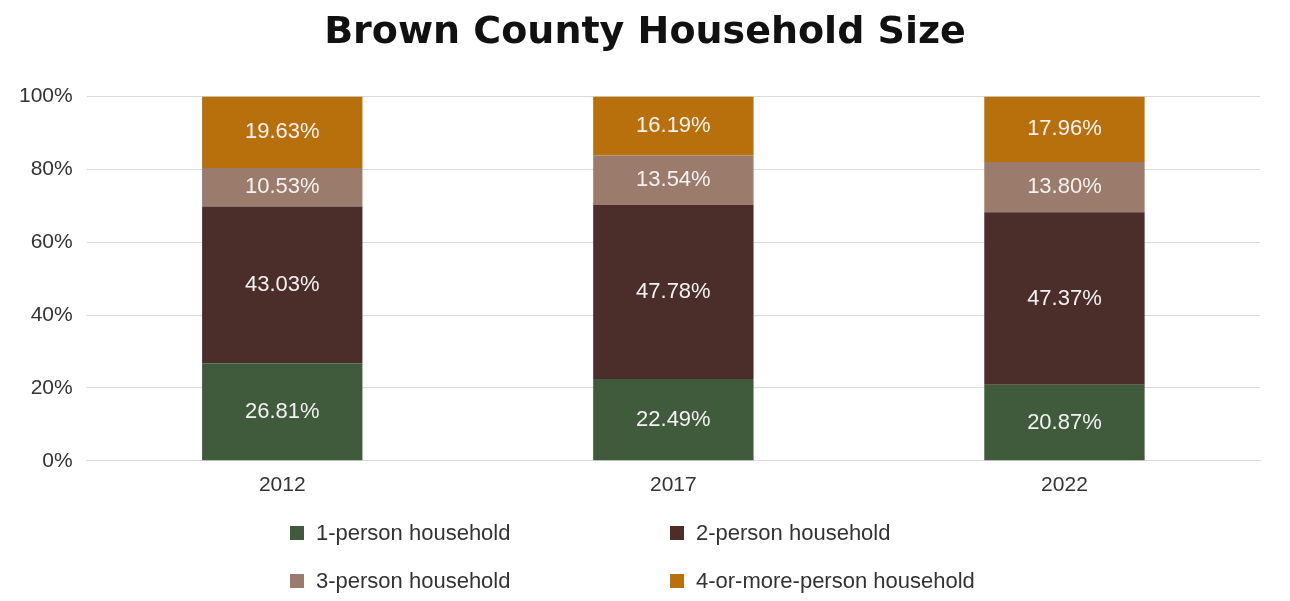 This screenshot has width=1290, height=601. I want to click on data-label: 19.63%, so click(282, 131).